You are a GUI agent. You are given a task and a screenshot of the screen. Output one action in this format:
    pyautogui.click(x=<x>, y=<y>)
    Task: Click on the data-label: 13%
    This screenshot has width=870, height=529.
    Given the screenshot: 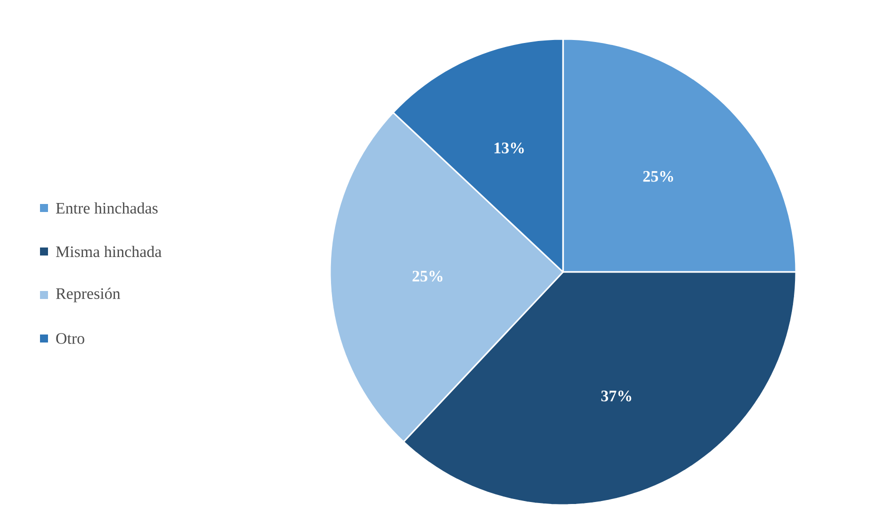 What is the action you would take?
    pyautogui.click(x=509, y=148)
    